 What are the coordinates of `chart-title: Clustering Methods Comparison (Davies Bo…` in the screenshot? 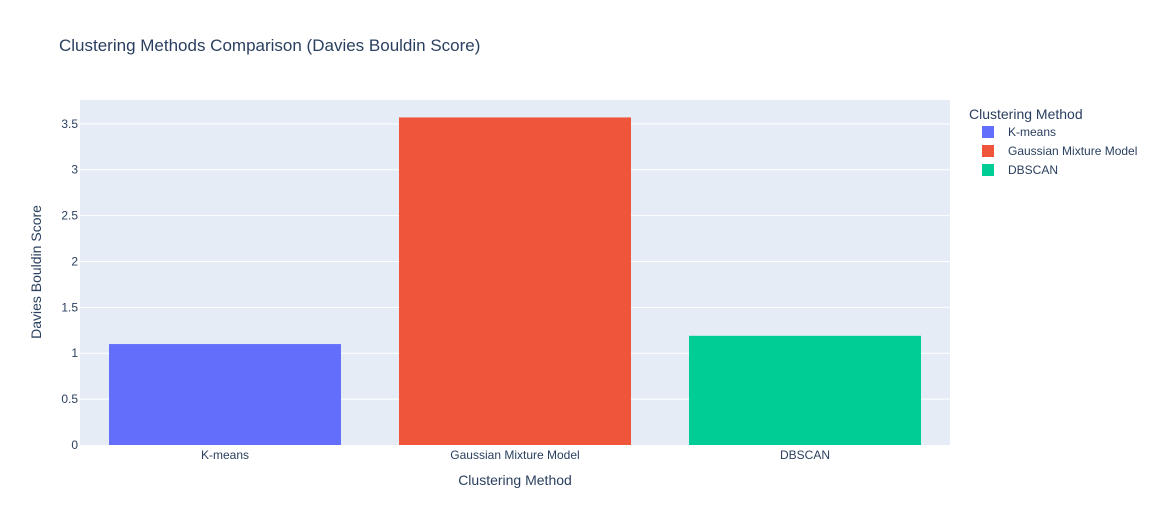 It's located at (269, 45).